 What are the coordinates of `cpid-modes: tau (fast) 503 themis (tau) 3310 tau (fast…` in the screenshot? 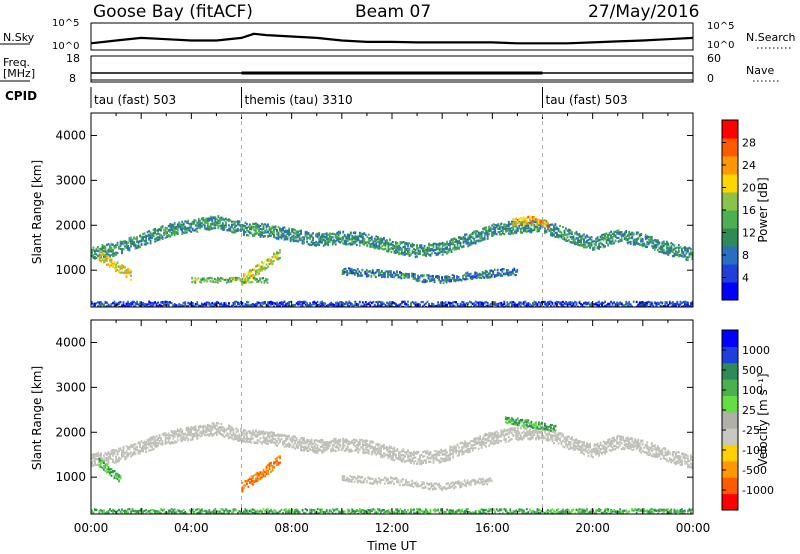 It's located at (361, 97).